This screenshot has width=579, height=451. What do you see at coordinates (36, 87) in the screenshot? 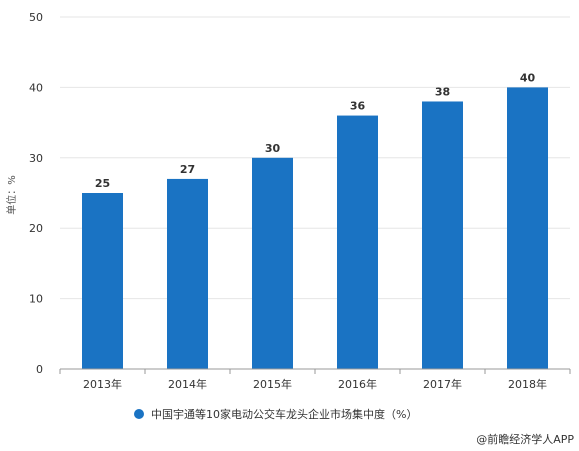
I see `y-tick-label: 40` at bounding box center [36, 87].